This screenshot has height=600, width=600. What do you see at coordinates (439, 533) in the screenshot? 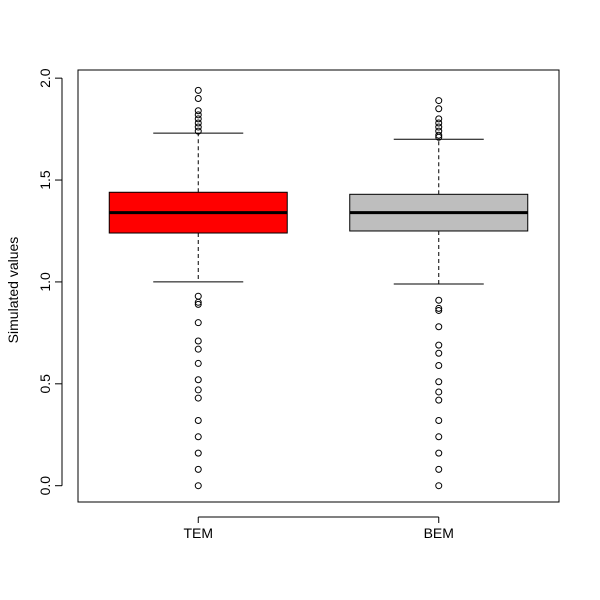
I see `x-tick-label: BEM` at bounding box center [439, 533].